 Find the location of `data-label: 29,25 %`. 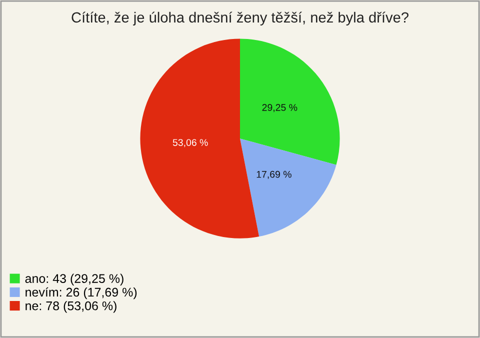

data-label: 29,25 % is located at coordinates (280, 108).